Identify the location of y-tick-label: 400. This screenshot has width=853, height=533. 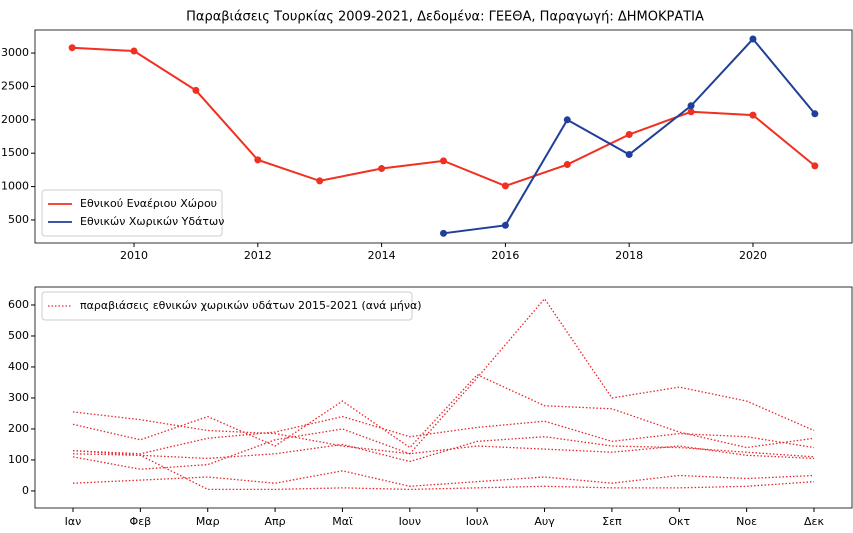
(18, 366).